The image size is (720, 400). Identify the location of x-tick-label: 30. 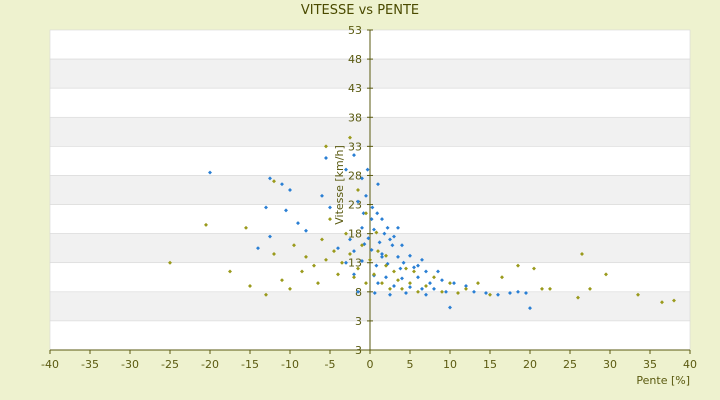
(610, 364).